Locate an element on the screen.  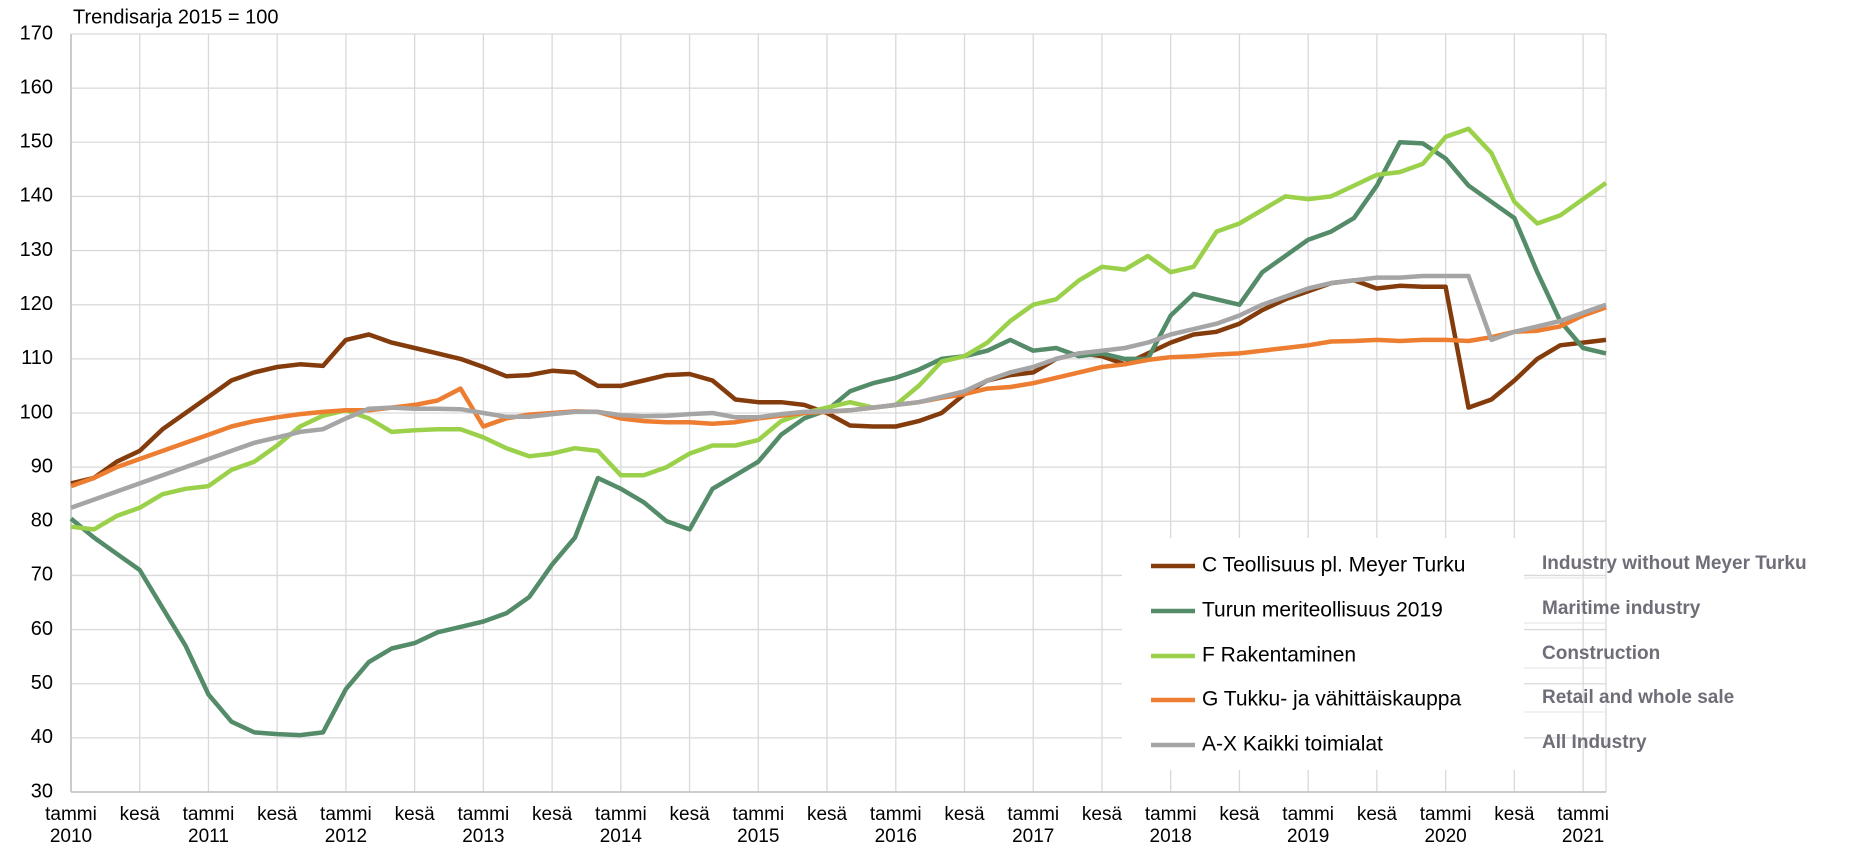
legend-label: Turun meriteollisuus 2019 is located at coordinates (1322, 610).